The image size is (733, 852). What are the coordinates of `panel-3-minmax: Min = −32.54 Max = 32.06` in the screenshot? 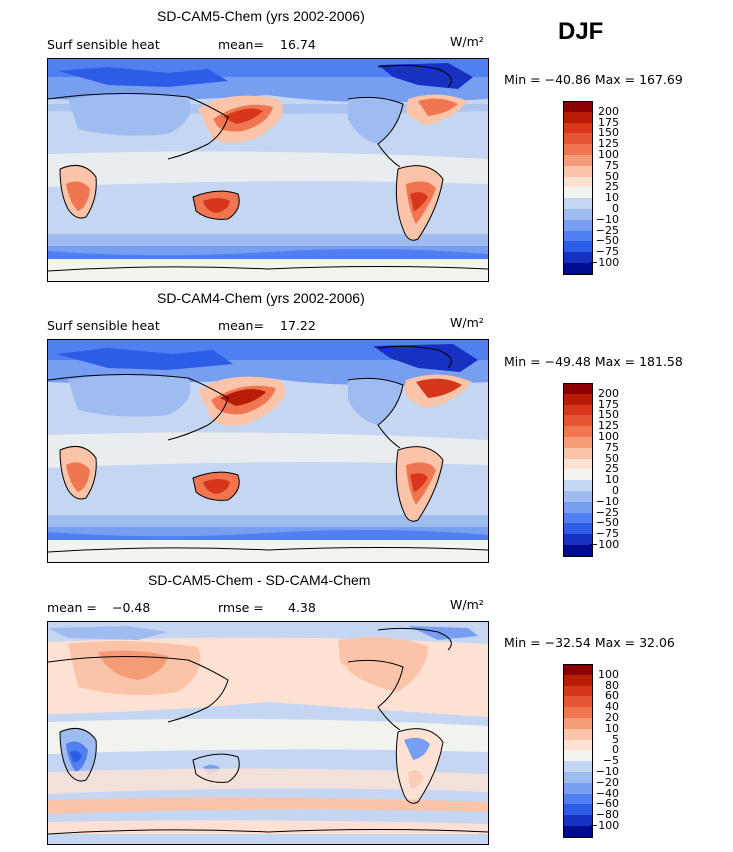 It's located at (589, 642).